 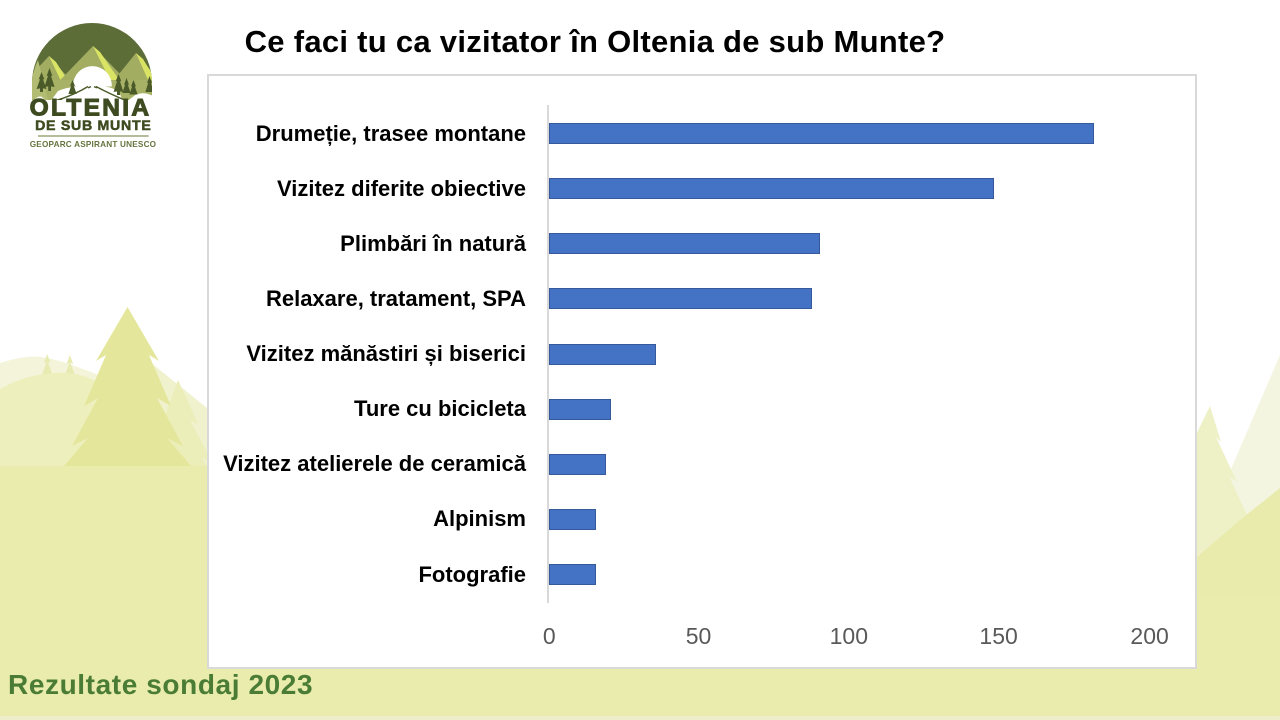 I want to click on svg-text: DE SUB MUNTE, so click(x=93, y=126).